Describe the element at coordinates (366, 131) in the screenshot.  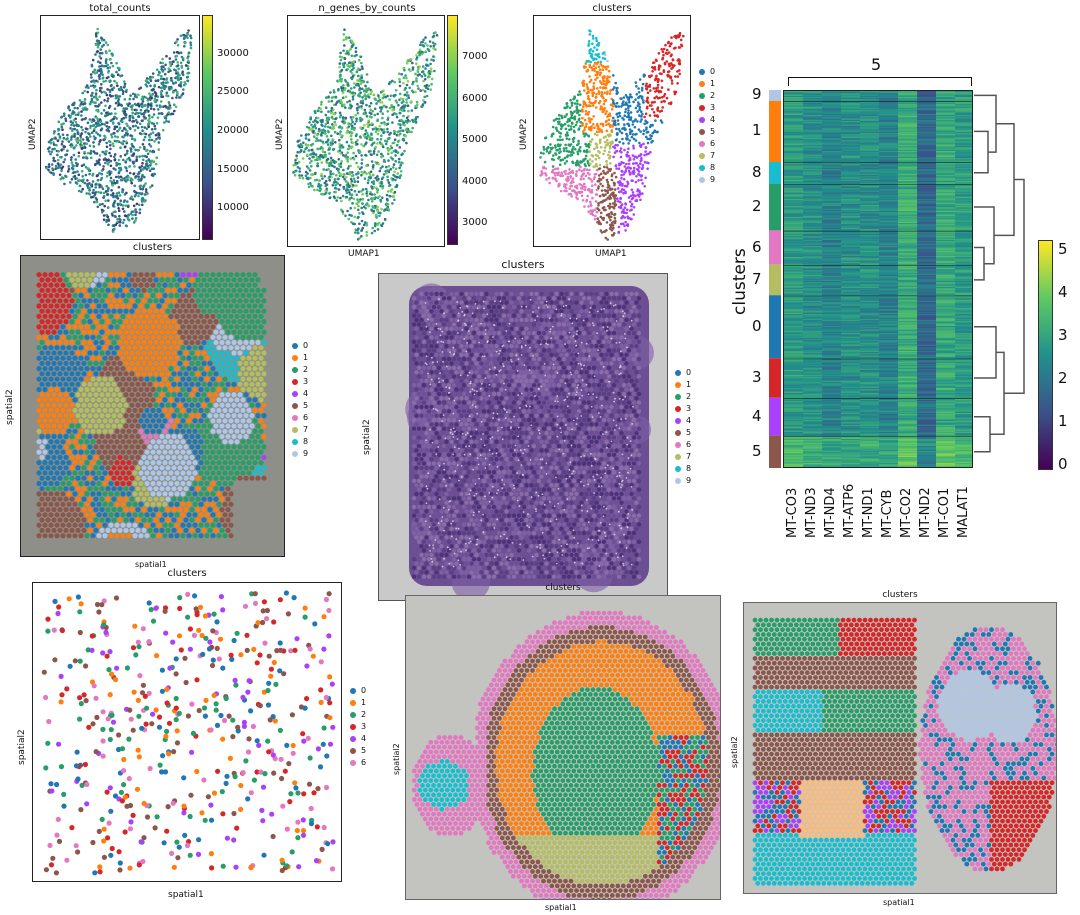
I see `plot-area` at that location.